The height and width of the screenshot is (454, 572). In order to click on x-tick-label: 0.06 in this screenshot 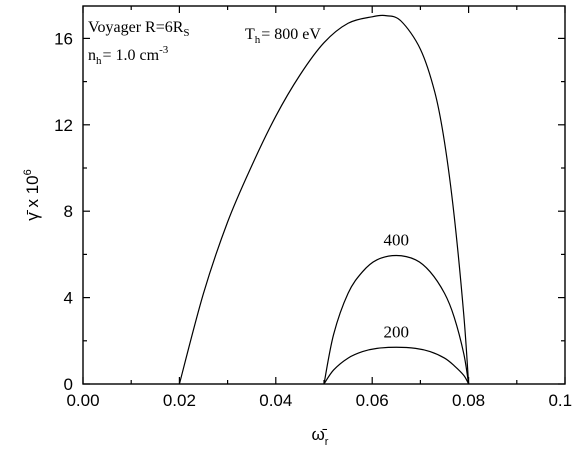, I will do `click(372, 400)`.